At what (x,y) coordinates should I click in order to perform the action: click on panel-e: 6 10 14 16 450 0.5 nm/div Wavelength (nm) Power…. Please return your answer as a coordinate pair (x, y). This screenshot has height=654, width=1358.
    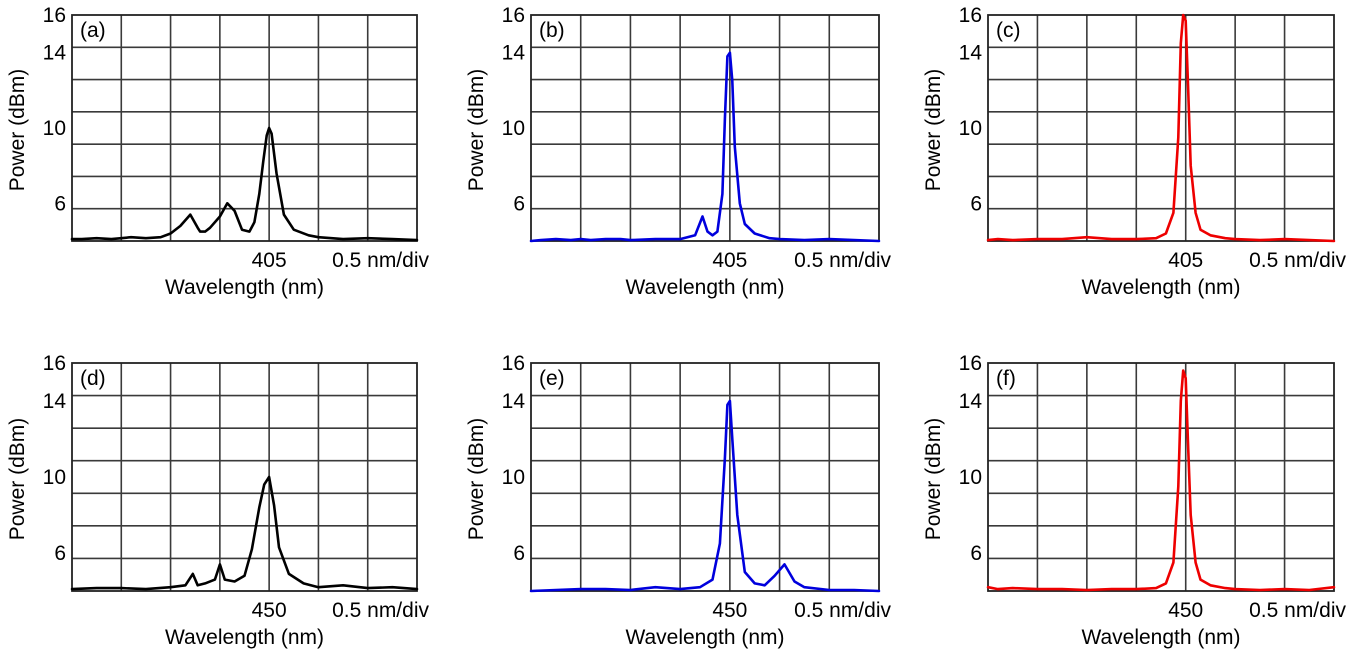
    Looking at the image, I should click on (678, 500).